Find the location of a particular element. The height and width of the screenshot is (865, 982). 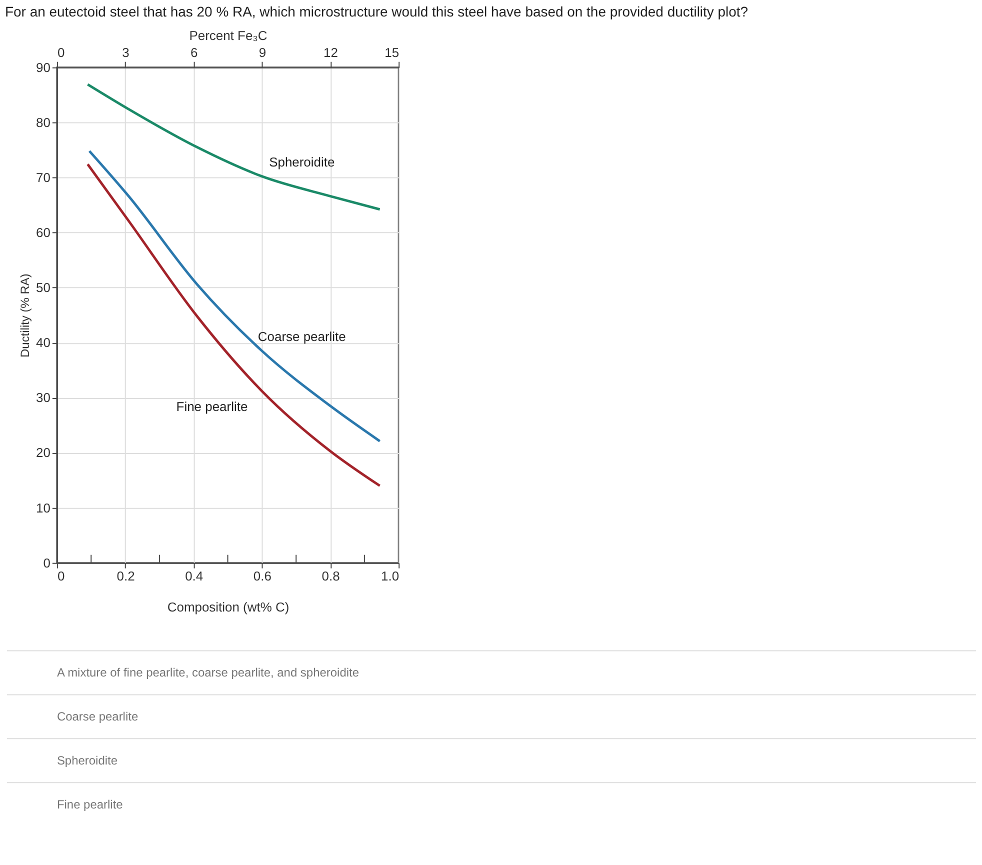

series-label: Coarse pearlite is located at coordinates (302, 336).